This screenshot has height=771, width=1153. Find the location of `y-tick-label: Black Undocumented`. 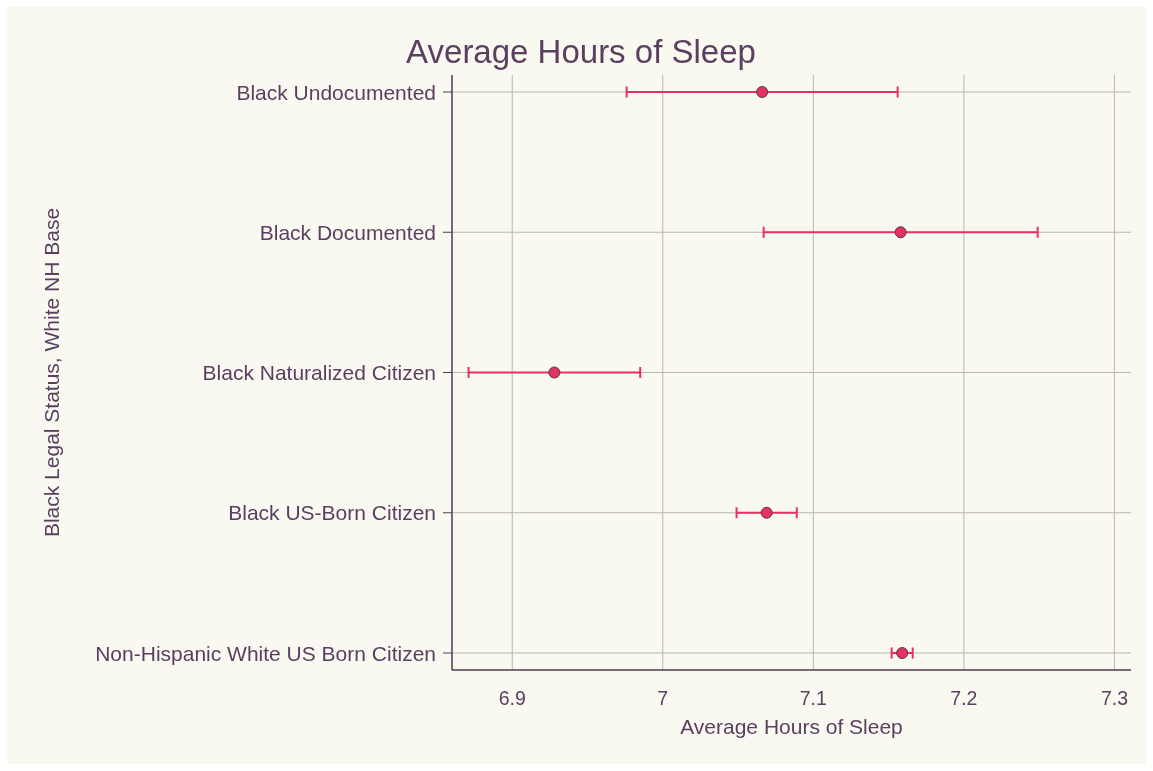

y-tick-label: Black Undocumented is located at coordinates (336, 92).